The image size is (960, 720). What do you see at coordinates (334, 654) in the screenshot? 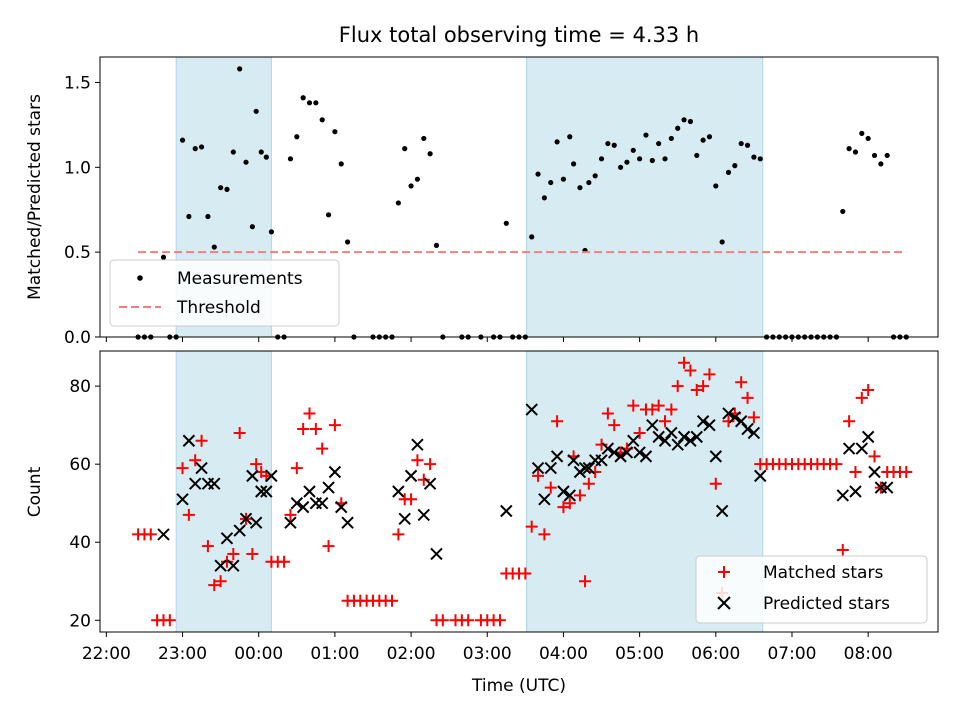
I see `x-tick-label: 01:00` at bounding box center [334, 654].